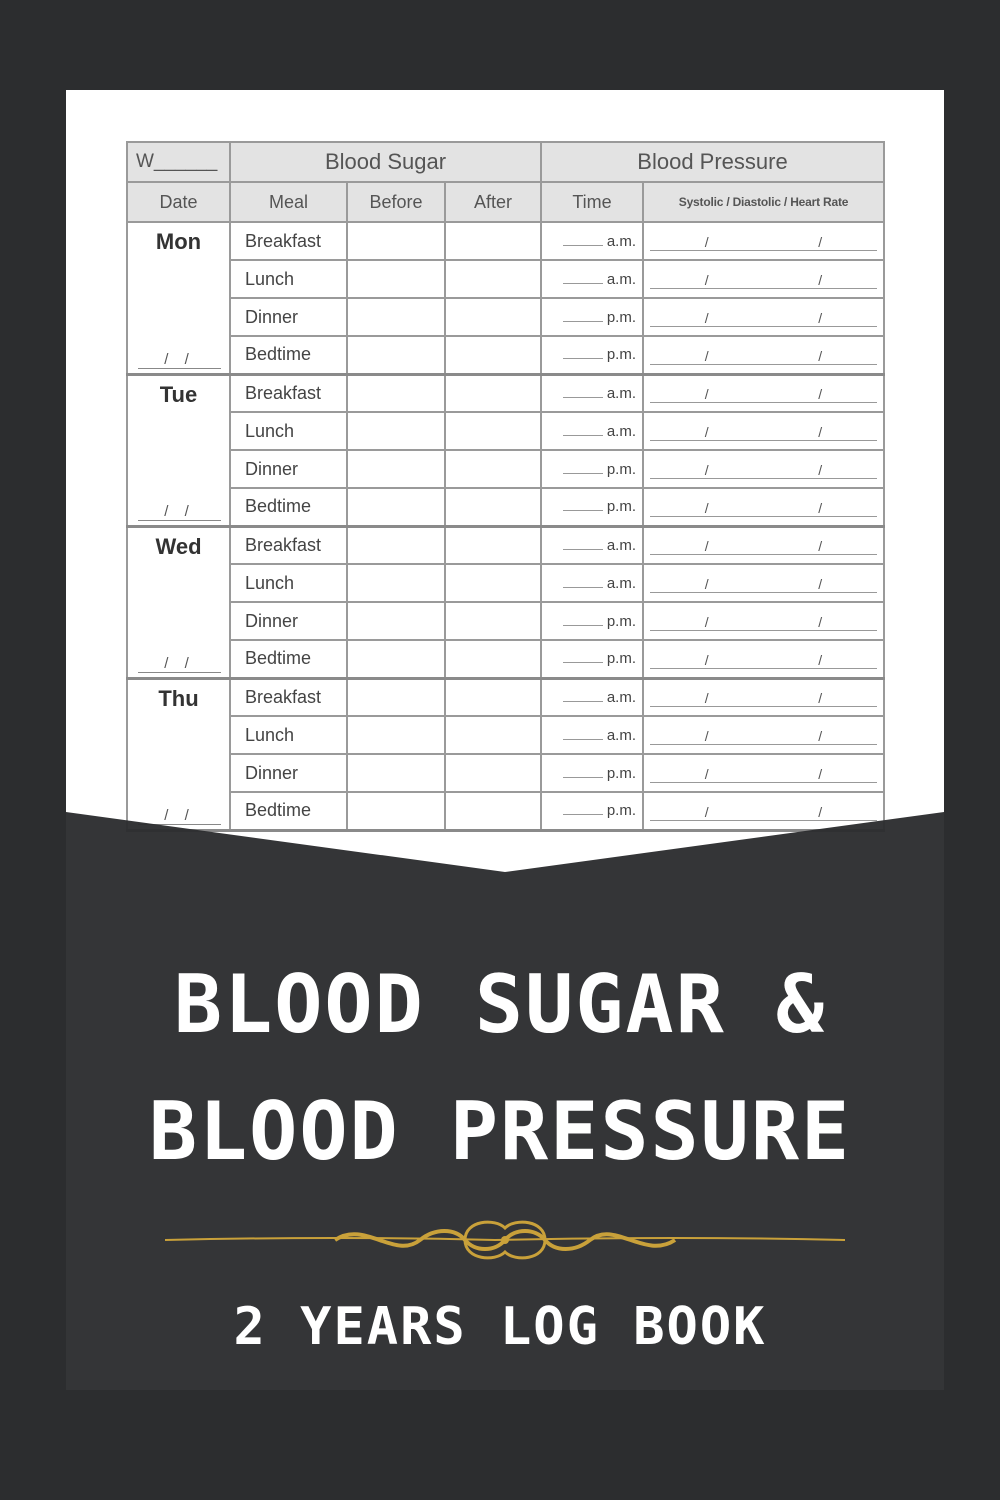  Describe the element at coordinates (178, 162) in the screenshot. I see `week-label: W______` at that location.